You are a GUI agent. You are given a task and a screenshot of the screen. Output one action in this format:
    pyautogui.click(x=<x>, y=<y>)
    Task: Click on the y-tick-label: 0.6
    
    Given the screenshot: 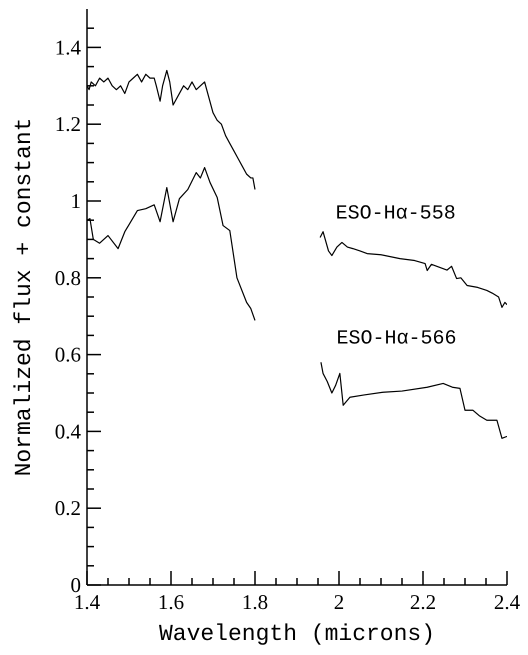 What is the action you would take?
    pyautogui.click(x=67, y=354)
    